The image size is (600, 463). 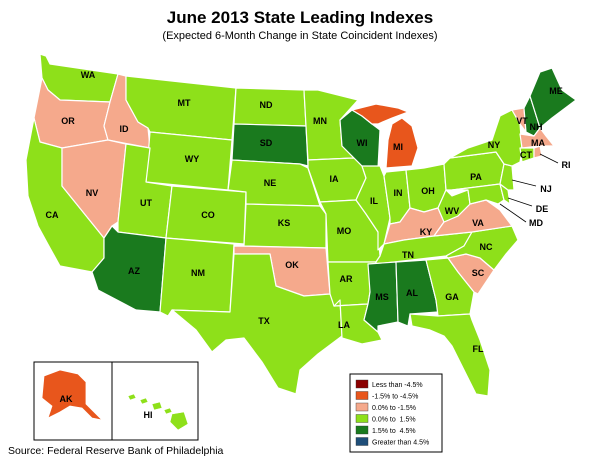 I want to click on state-KS, so click(x=285, y=226).